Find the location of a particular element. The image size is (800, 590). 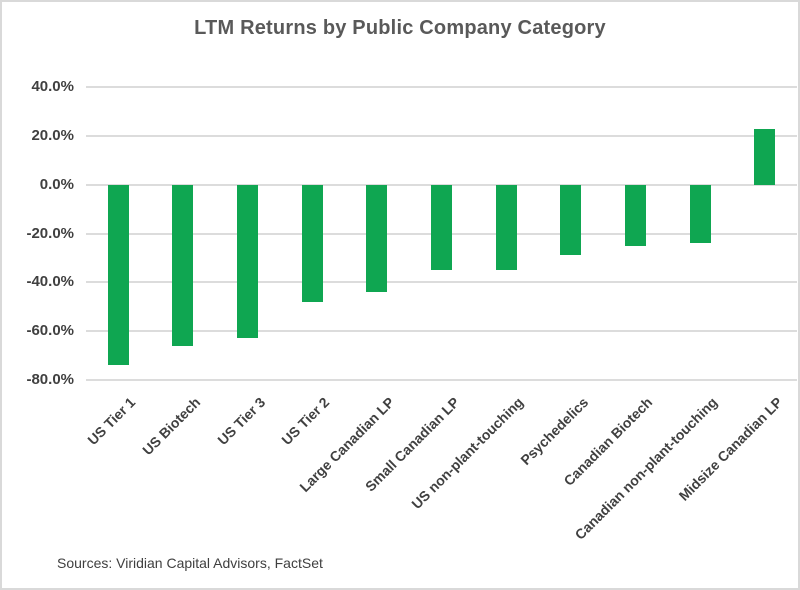

gridline-40.0% is located at coordinates (441, 87).